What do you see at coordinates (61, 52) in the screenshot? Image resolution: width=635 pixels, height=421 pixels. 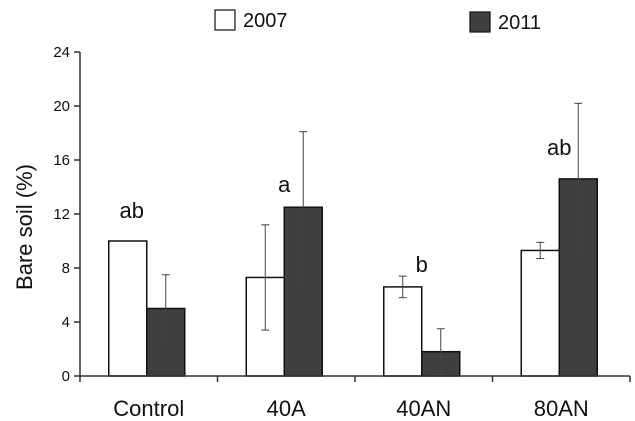 I see `y-tick-label: 24` at bounding box center [61, 52].